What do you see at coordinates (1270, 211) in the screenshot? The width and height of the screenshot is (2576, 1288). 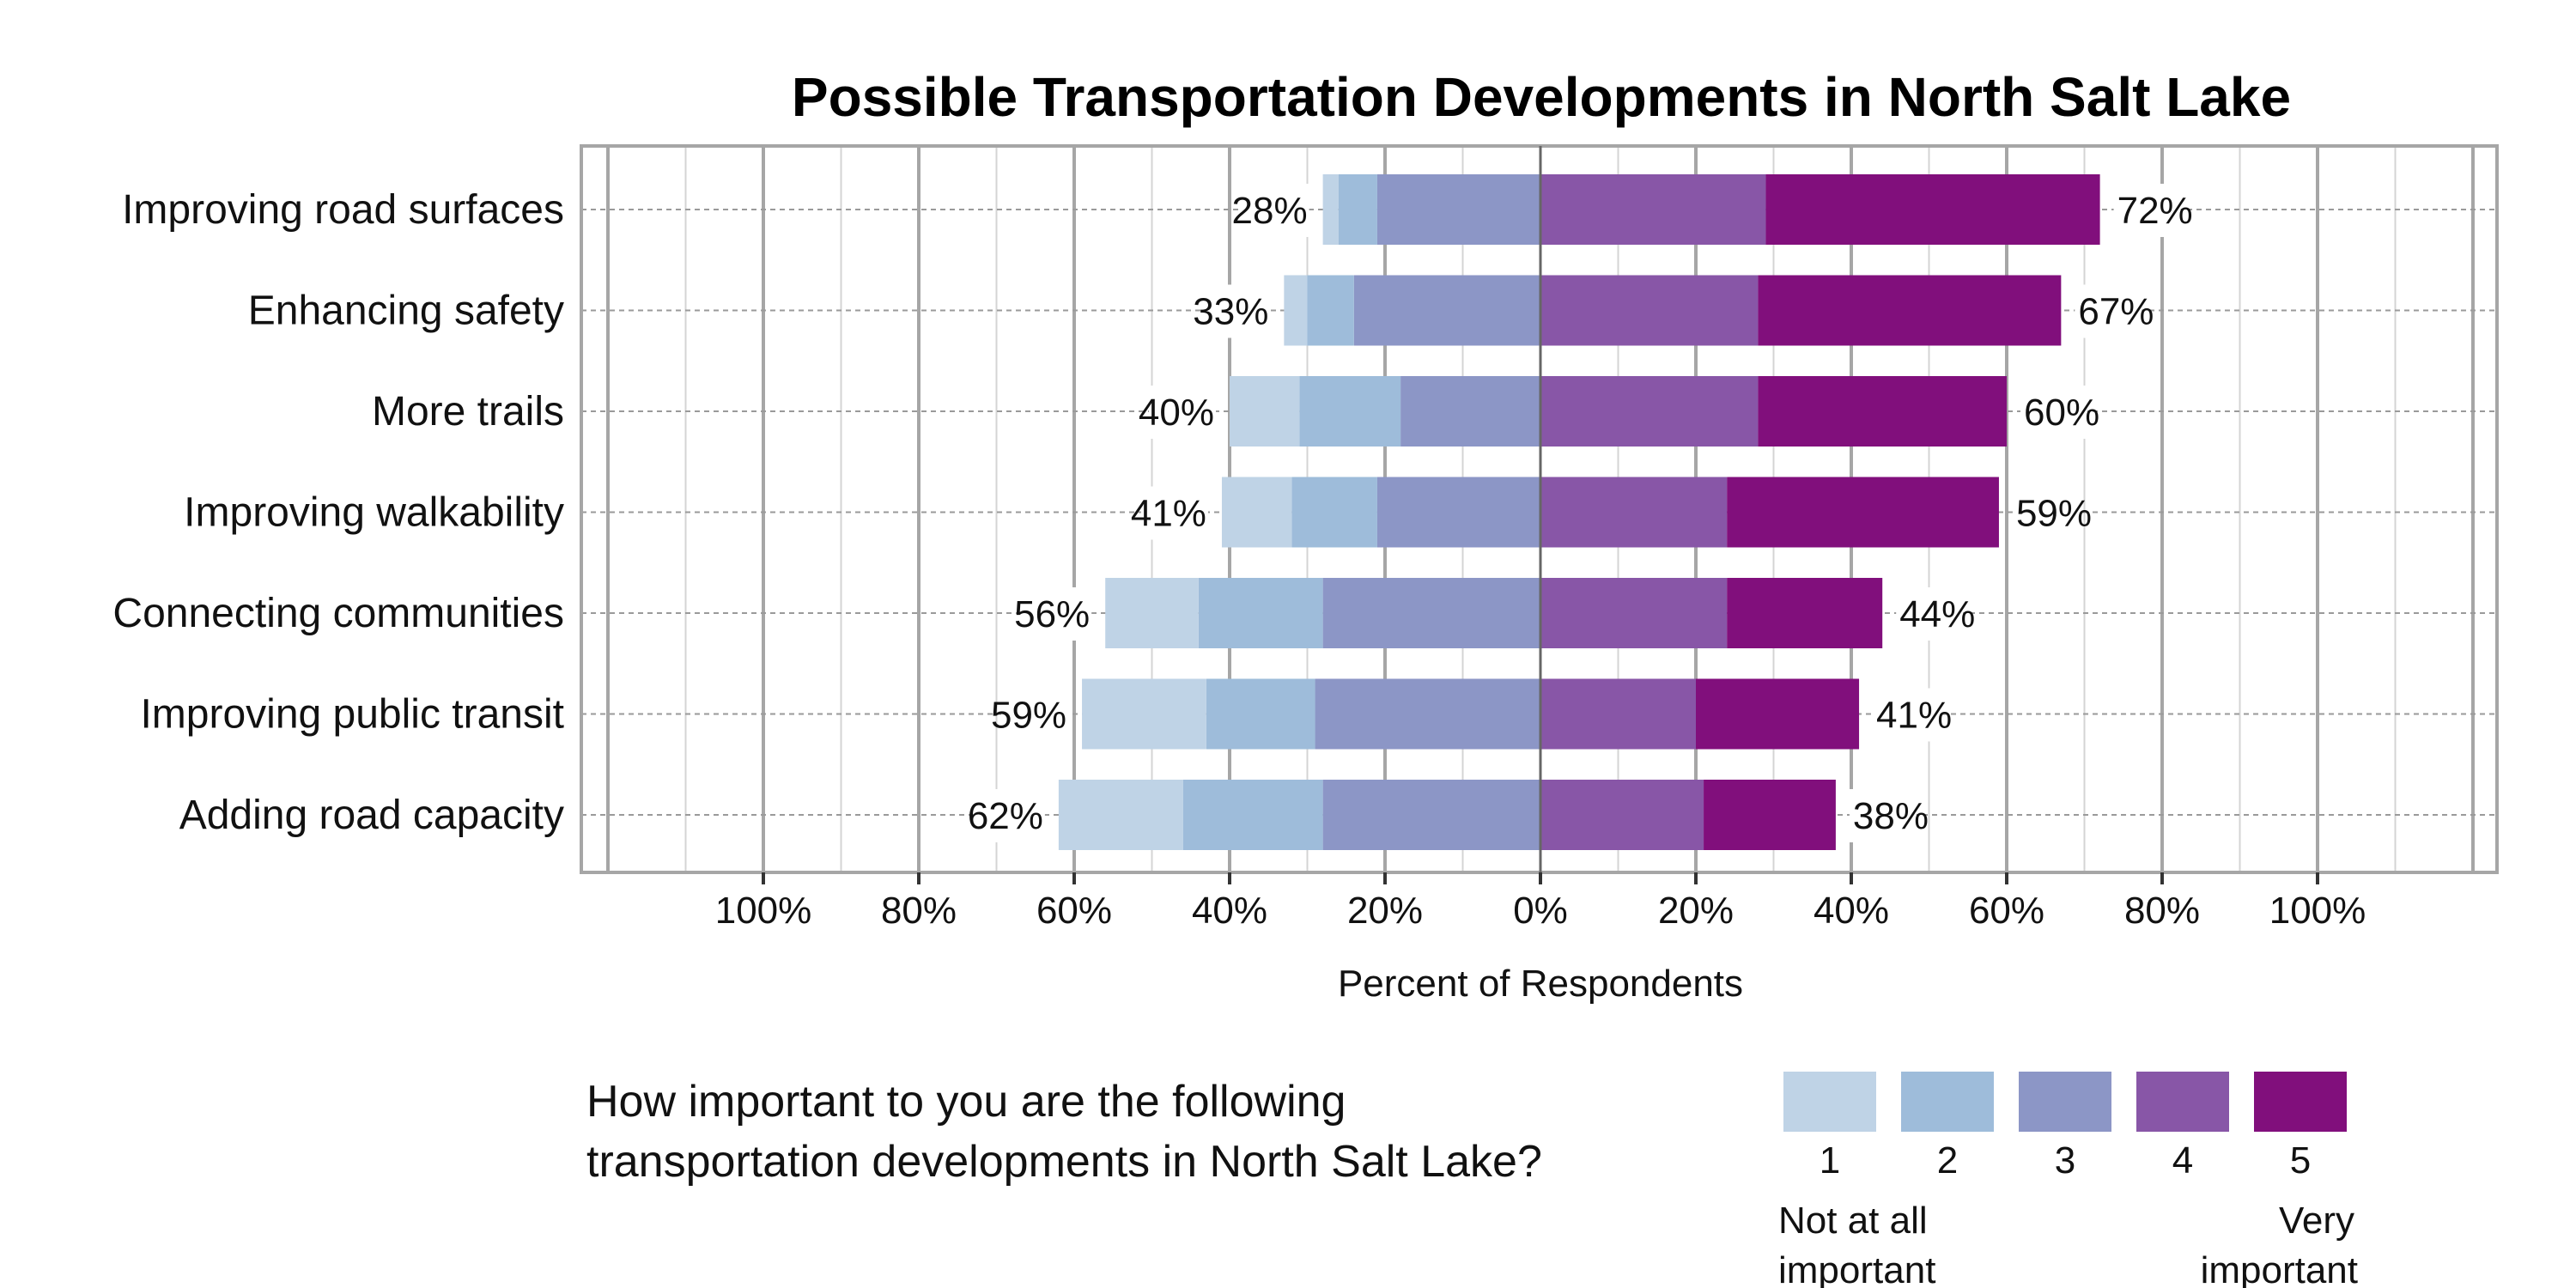 I see `left-total-label: 28%` at bounding box center [1270, 211].